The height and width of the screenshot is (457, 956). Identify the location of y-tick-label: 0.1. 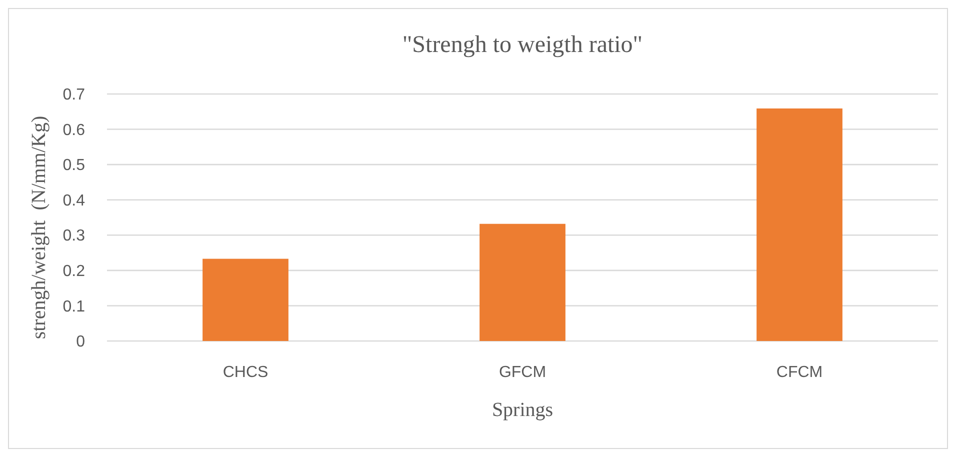
(74, 307).